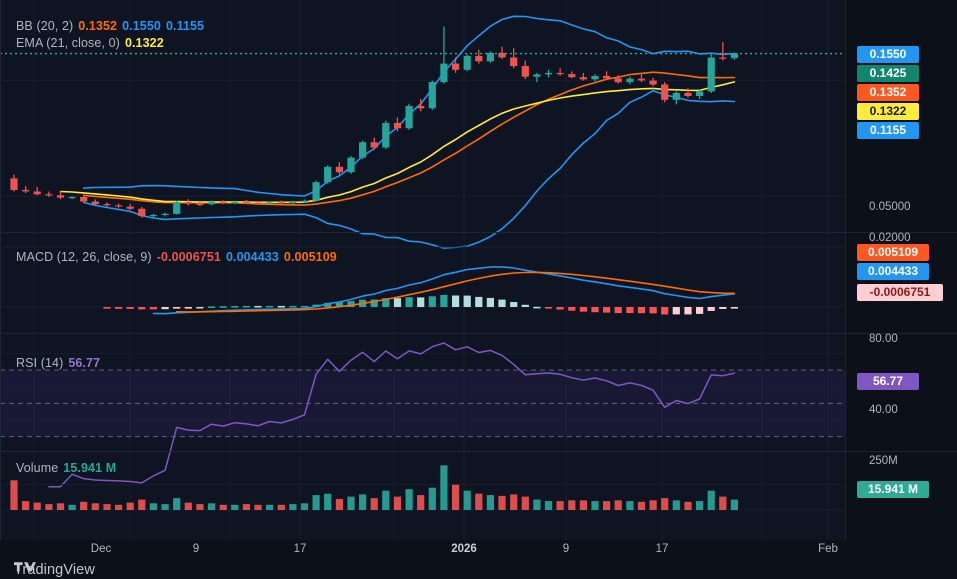  I want to click on volume-legend-title: Volume, so click(37, 468).